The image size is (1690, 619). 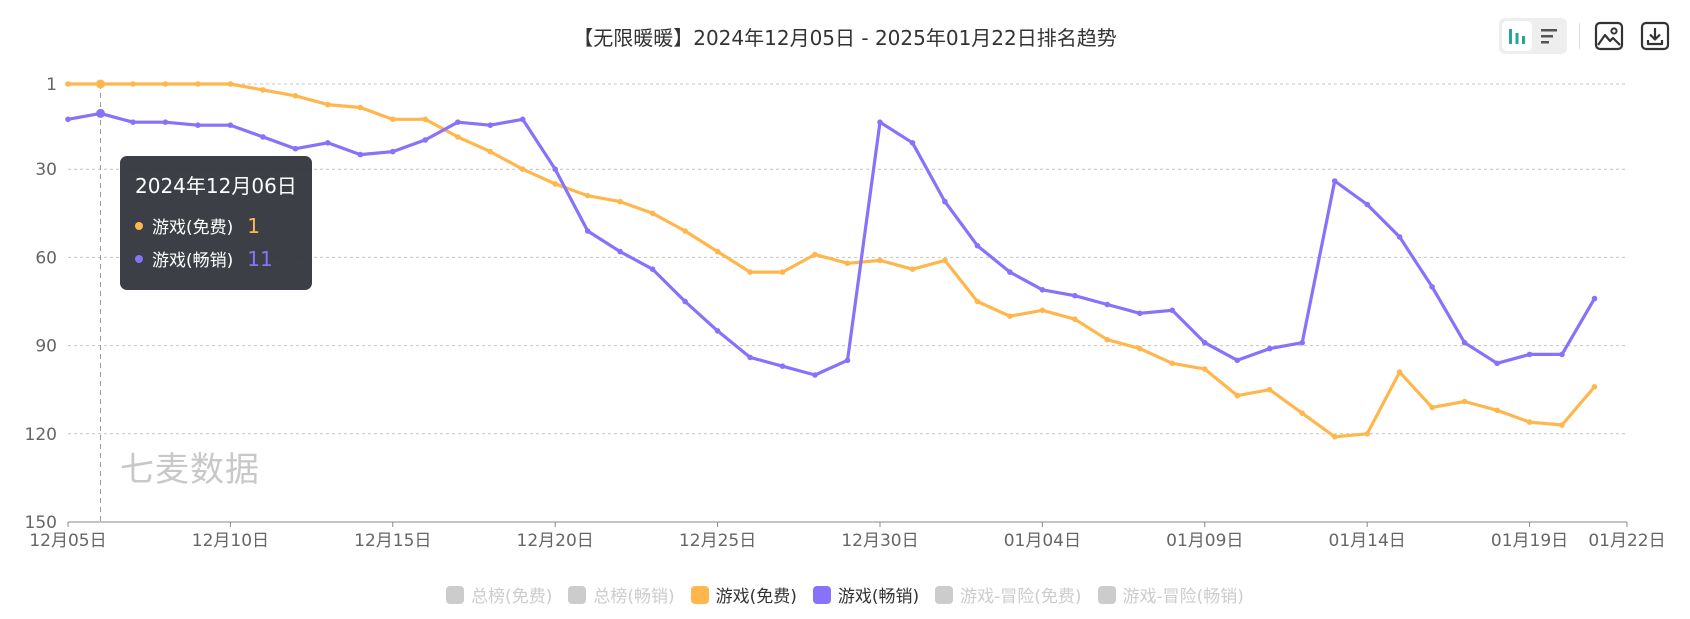 What do you see at coordinates (1170, 594) in the screenshot?
I see `legend-item-adventure-grossing: 游戏-冒险(畅销)` at bounding box center [1170, 594].